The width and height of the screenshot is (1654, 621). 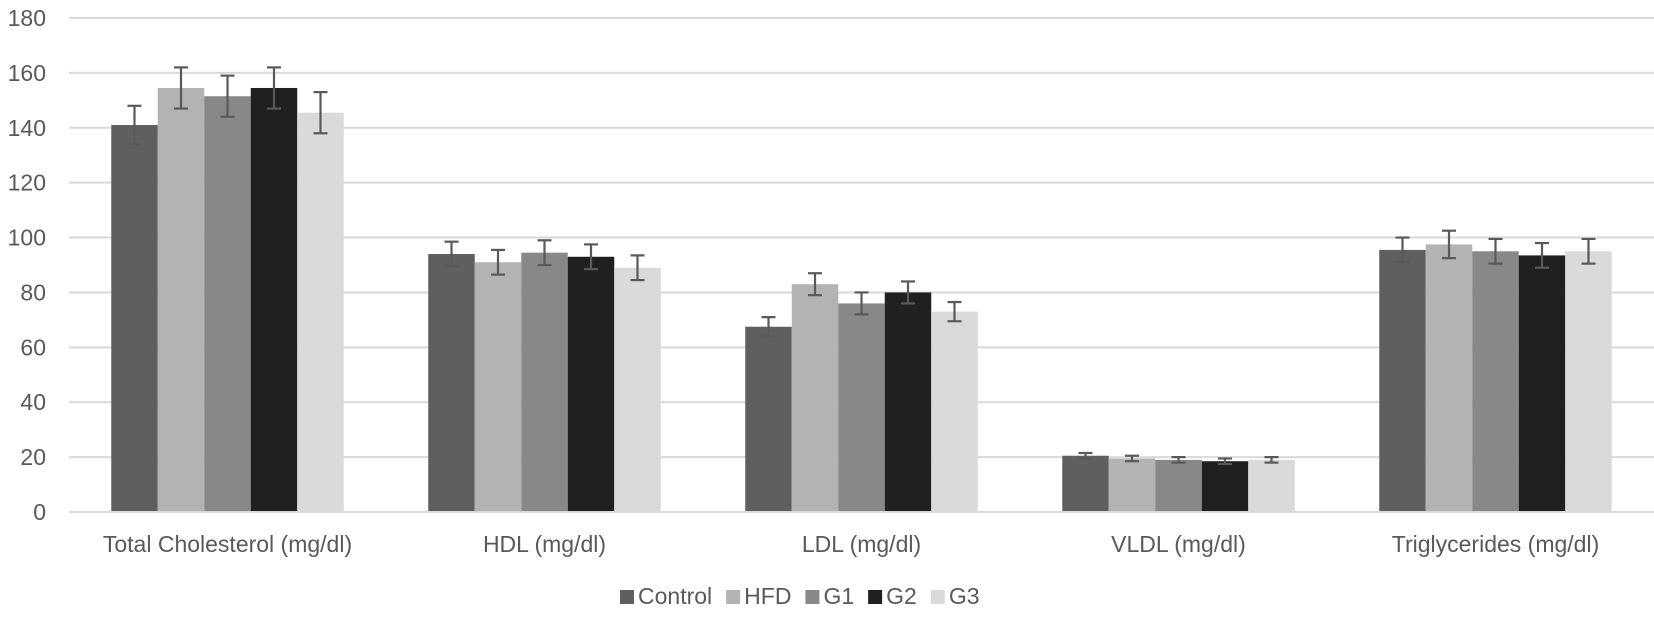 What do you see at coordinates (1495, 544) in the screenshot?
I see `x-category-label: Triglycerides (mg/dl)` at bounding box center [1495, 544].